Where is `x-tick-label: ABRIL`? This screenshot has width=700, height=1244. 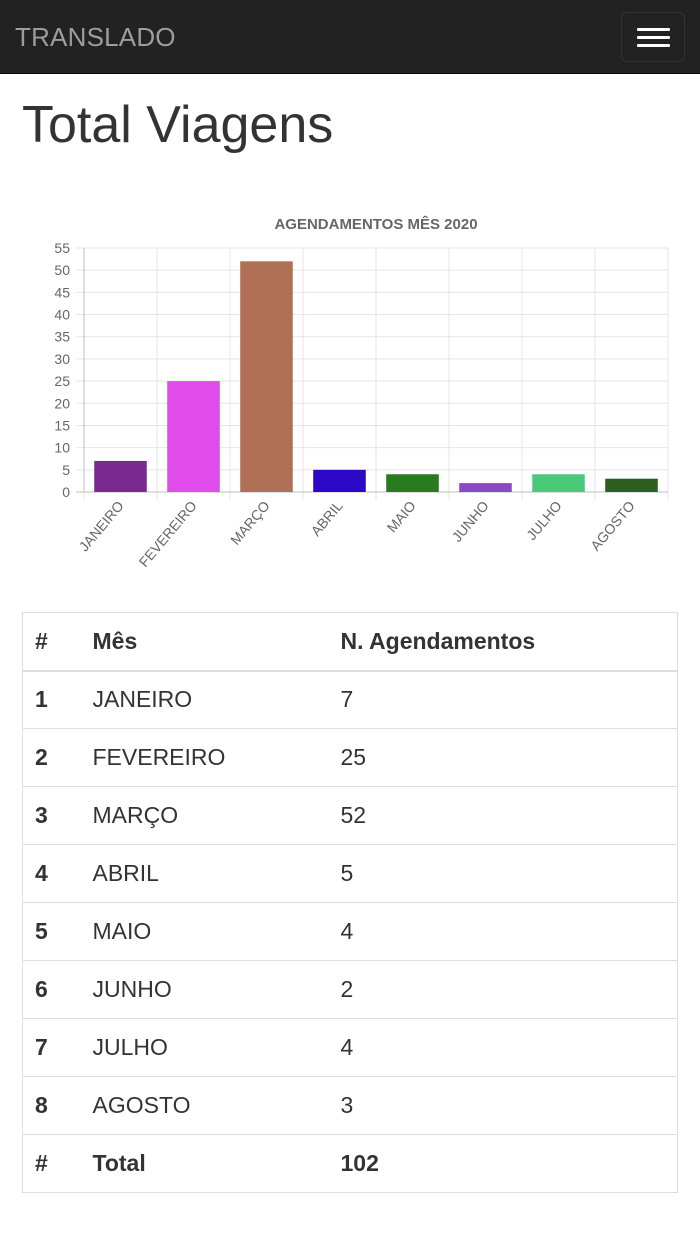
x-tick-label: ABRIL is located at coordinates (327, 517).